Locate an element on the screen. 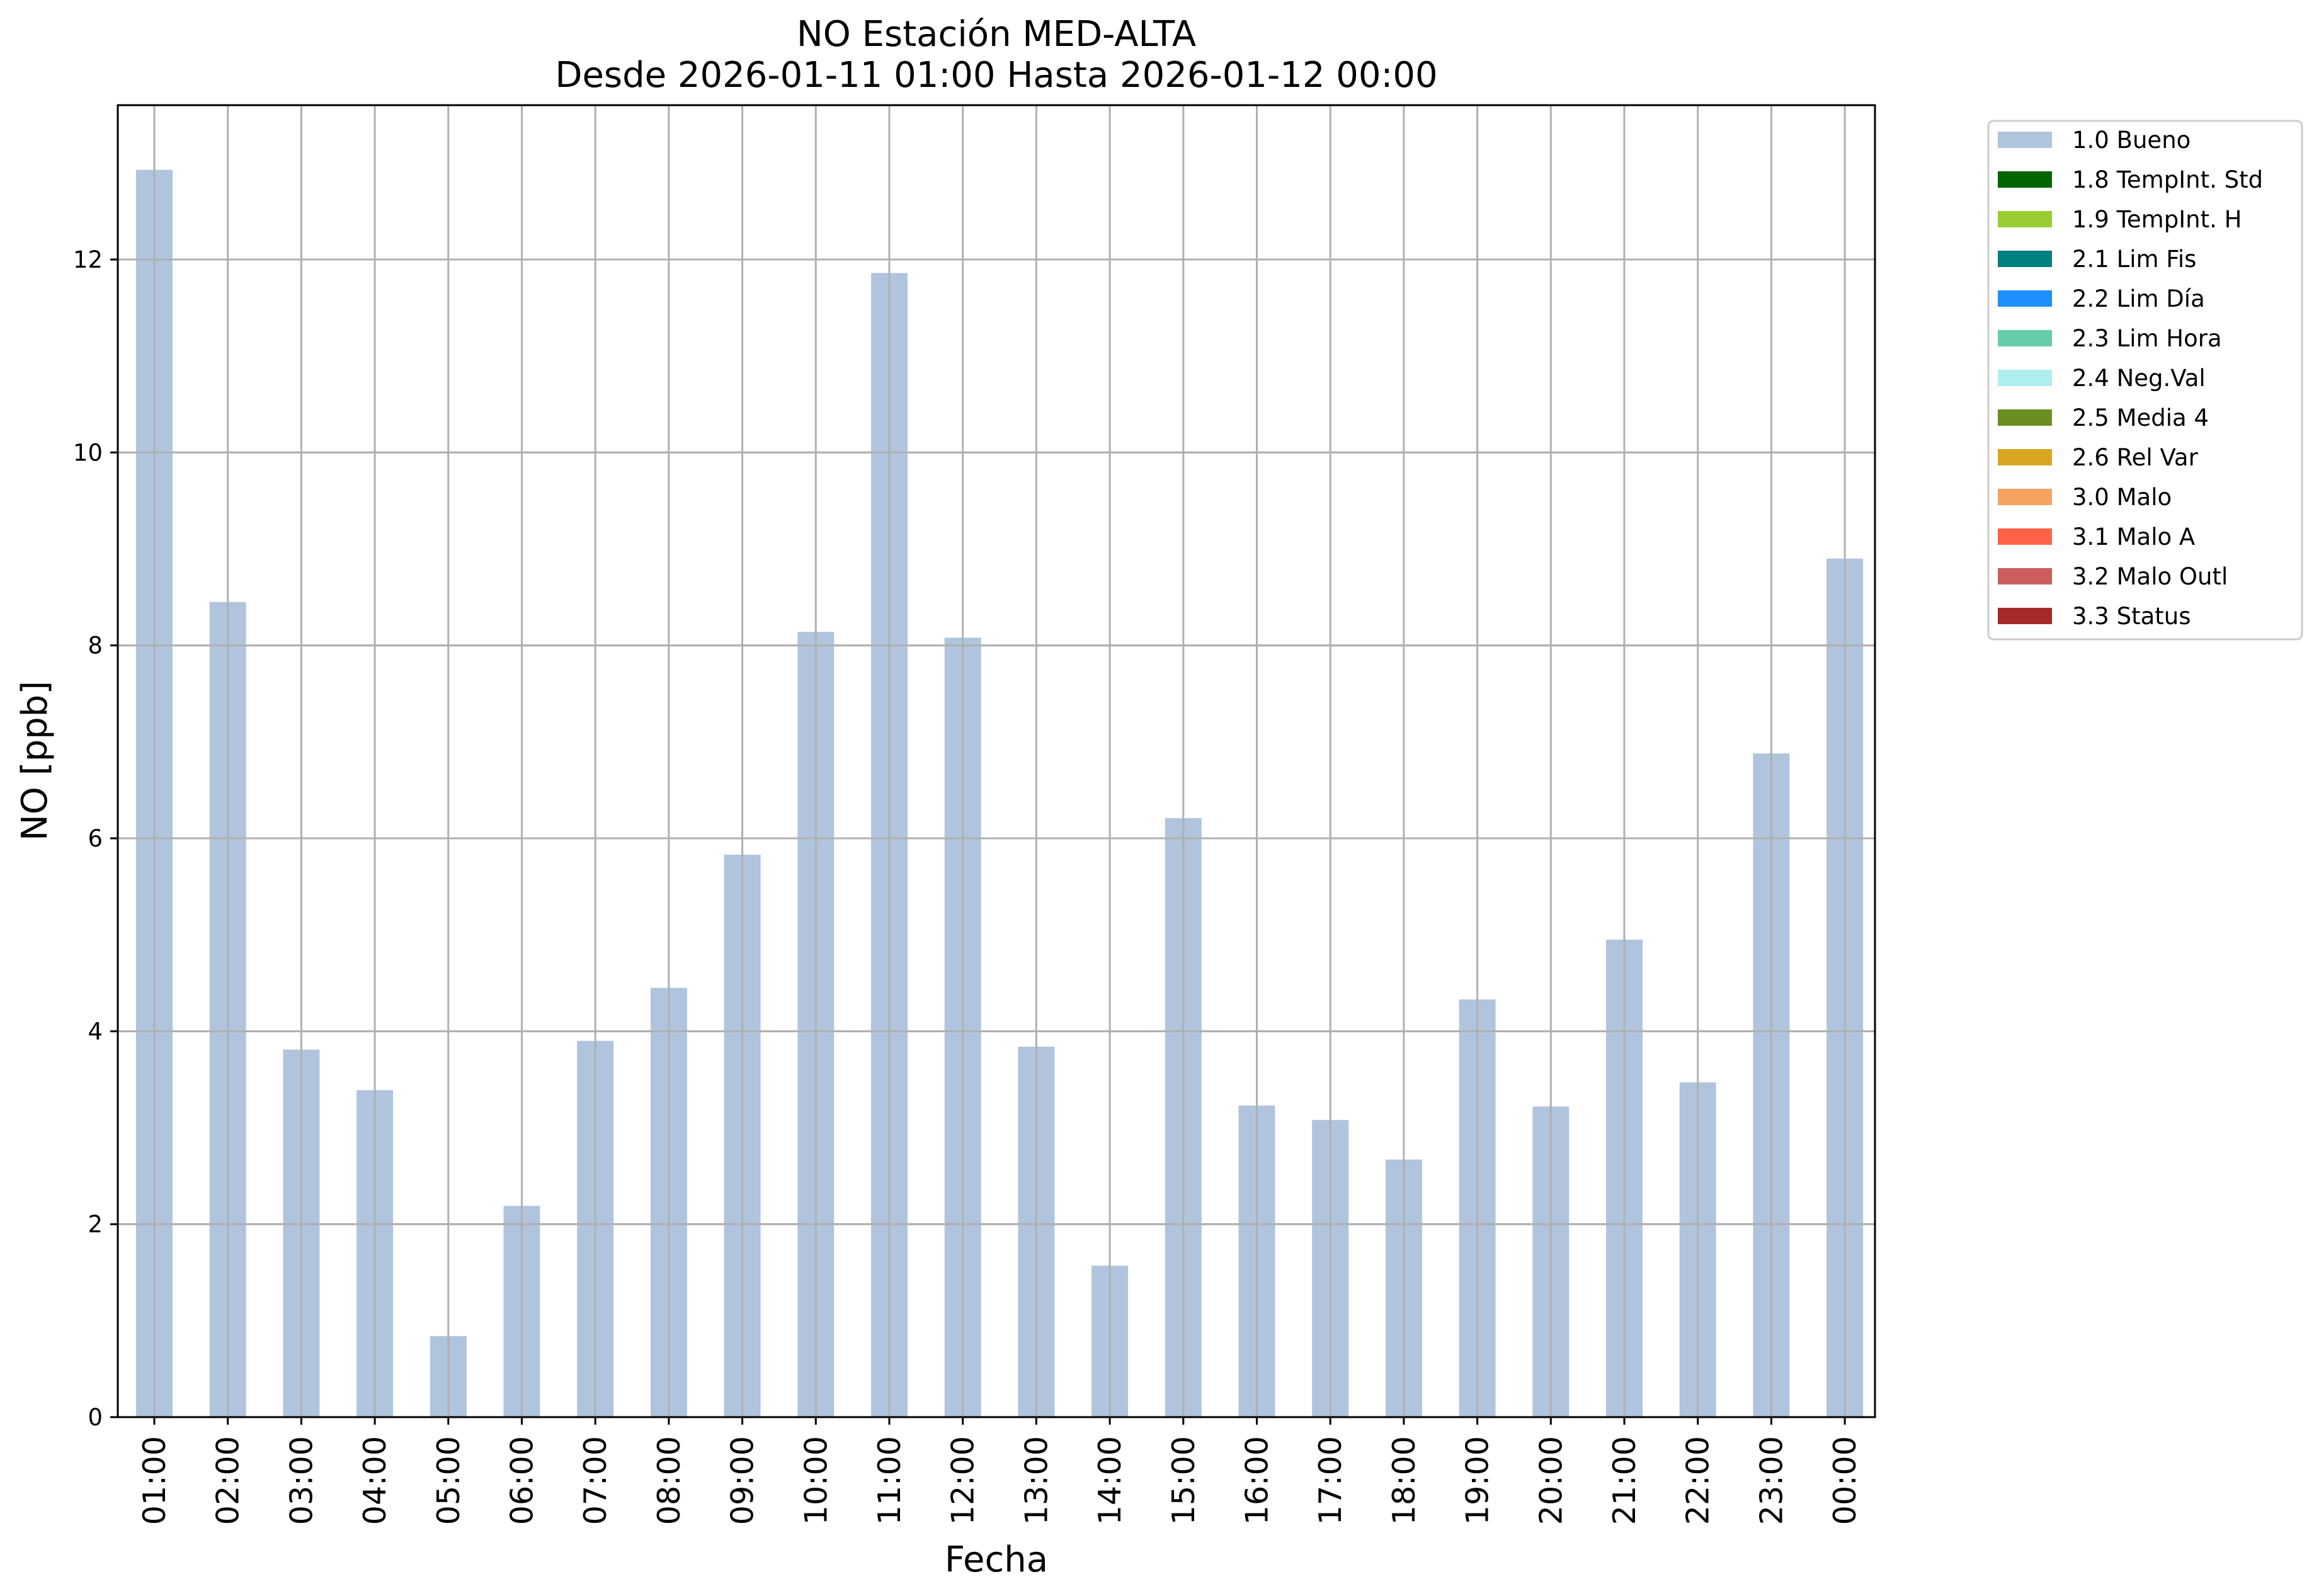 The image size is (2319, 1596). x-tick-label: 05:00 is located at coordinates (449, 1480).